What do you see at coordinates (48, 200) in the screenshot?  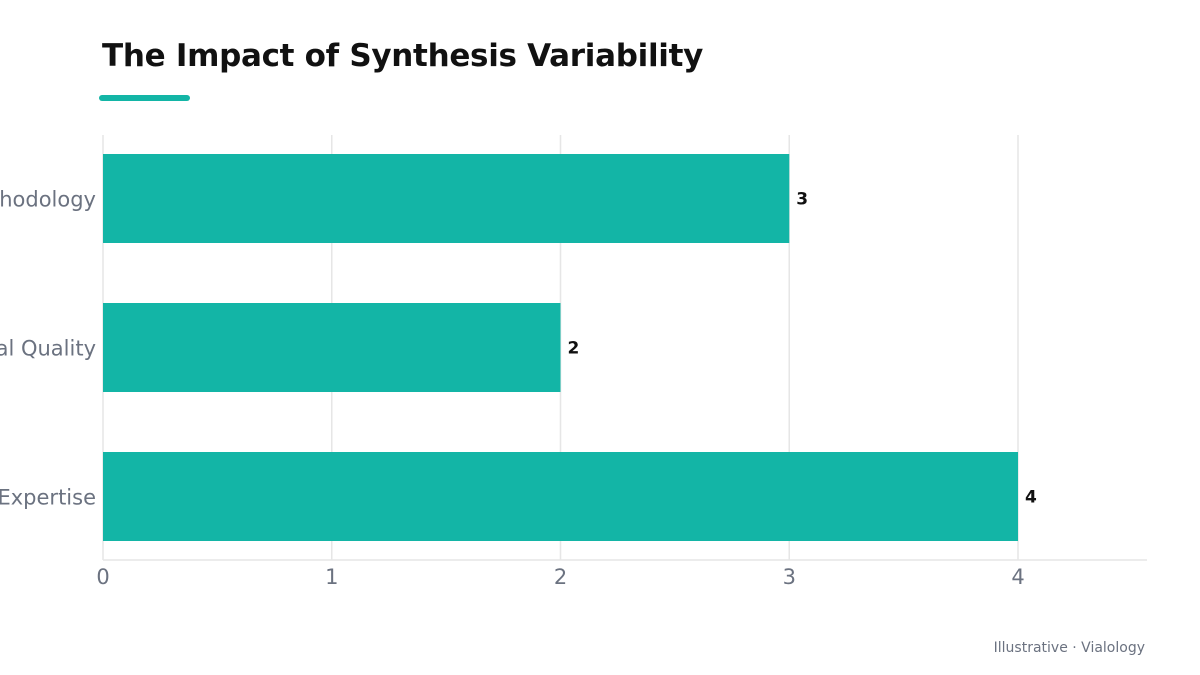 I see `category-label: Methodology` at bounding box center [48, 200].